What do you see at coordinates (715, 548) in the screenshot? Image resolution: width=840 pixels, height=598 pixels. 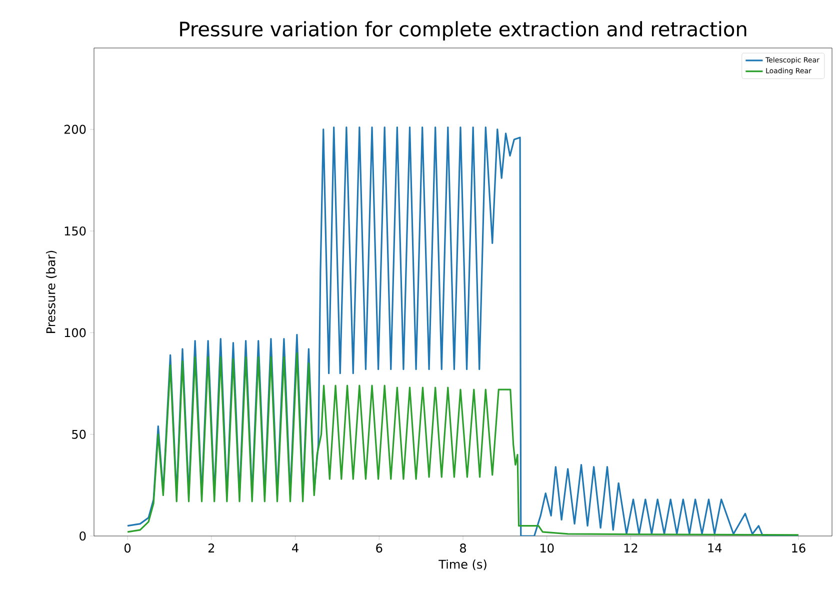 I see `x-tick-label: 14` at bounding box center [715, 548].